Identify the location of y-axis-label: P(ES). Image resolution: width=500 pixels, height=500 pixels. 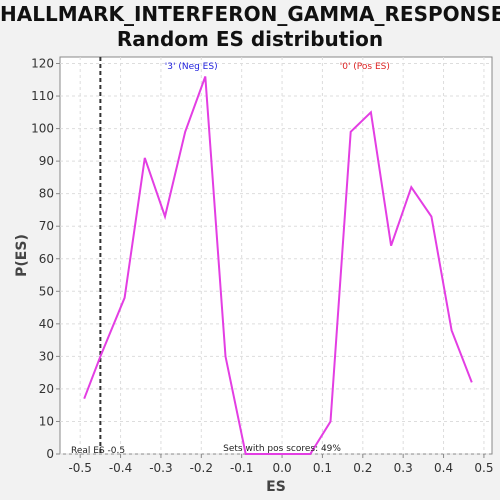
(22, 255).